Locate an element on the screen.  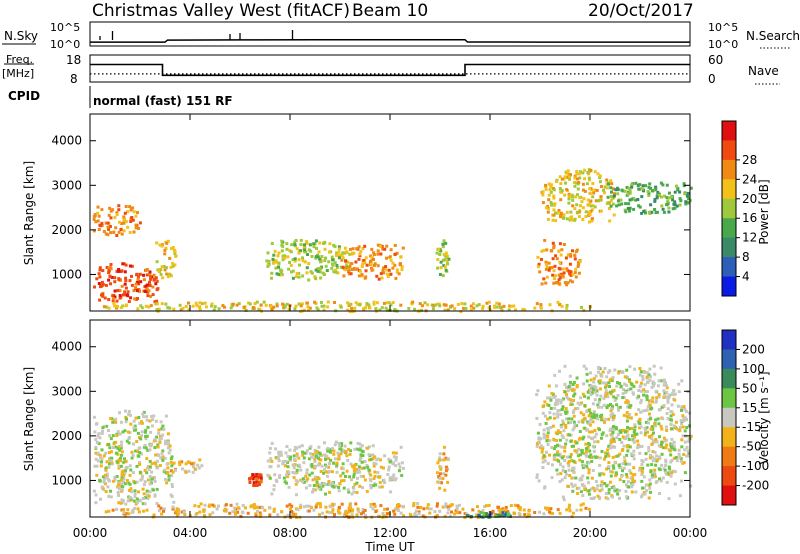
nave-label: Nave is located at coordinates (763, 71).